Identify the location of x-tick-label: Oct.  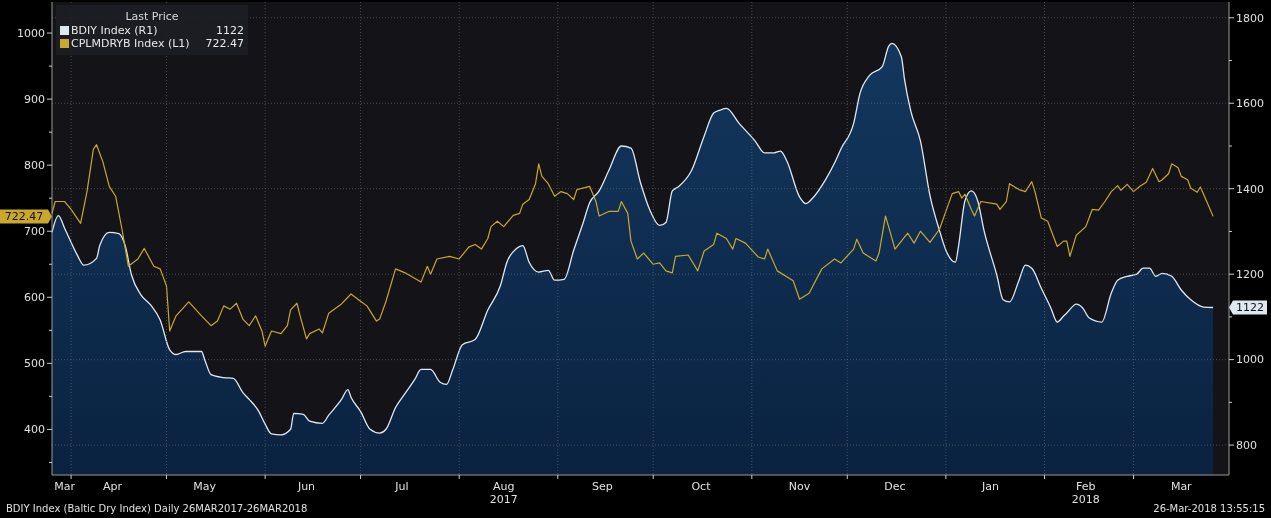
(701, 486).